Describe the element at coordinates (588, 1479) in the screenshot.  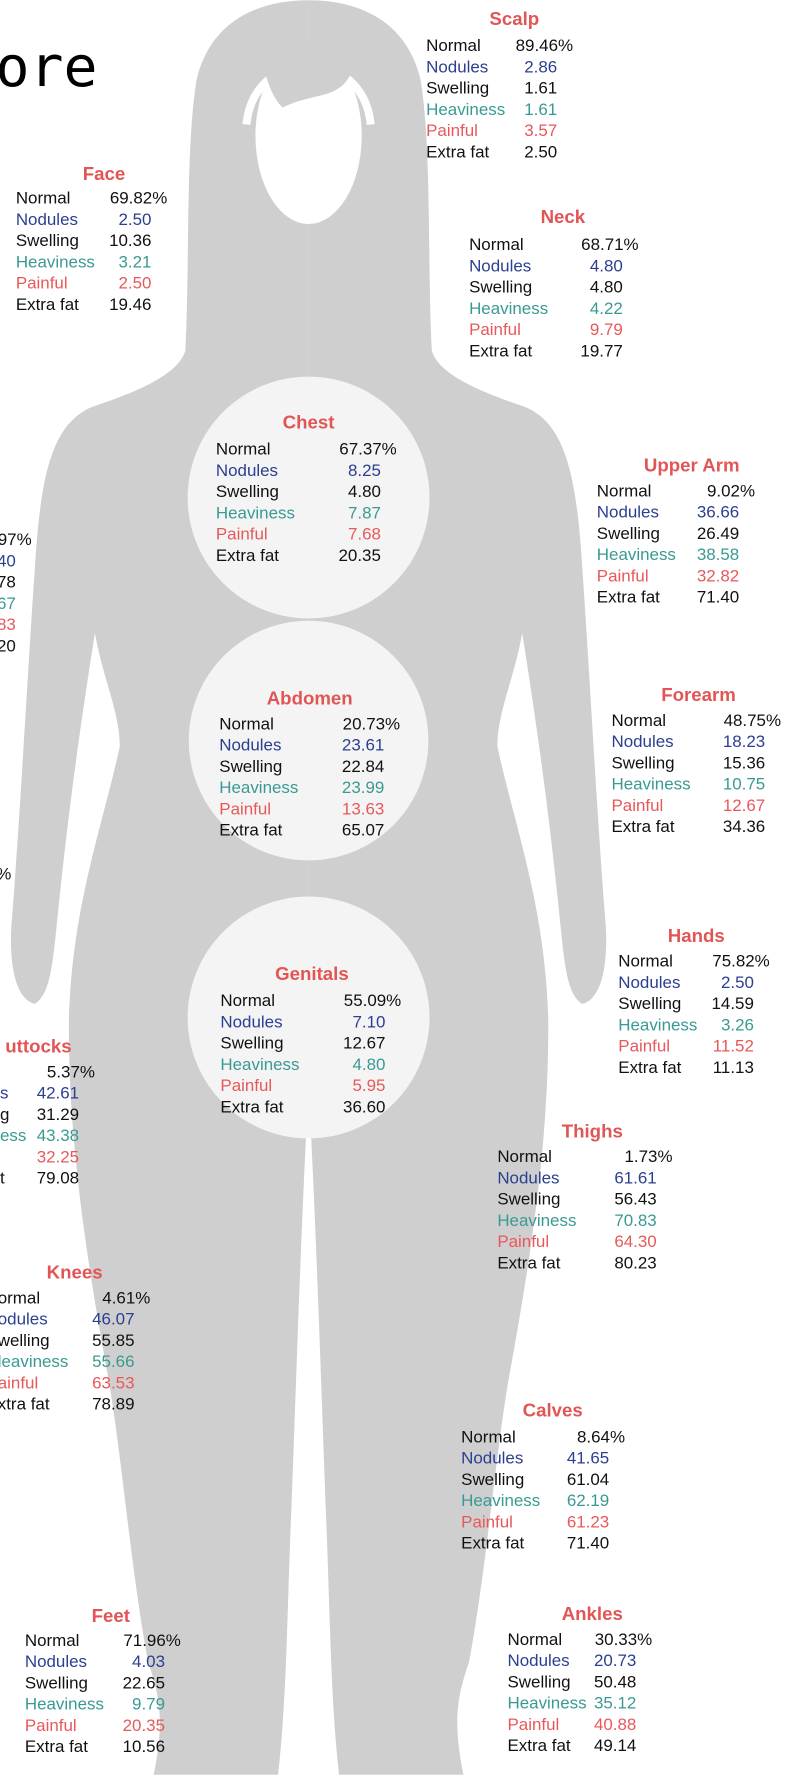
I see `row-value: 61.04` at that location.